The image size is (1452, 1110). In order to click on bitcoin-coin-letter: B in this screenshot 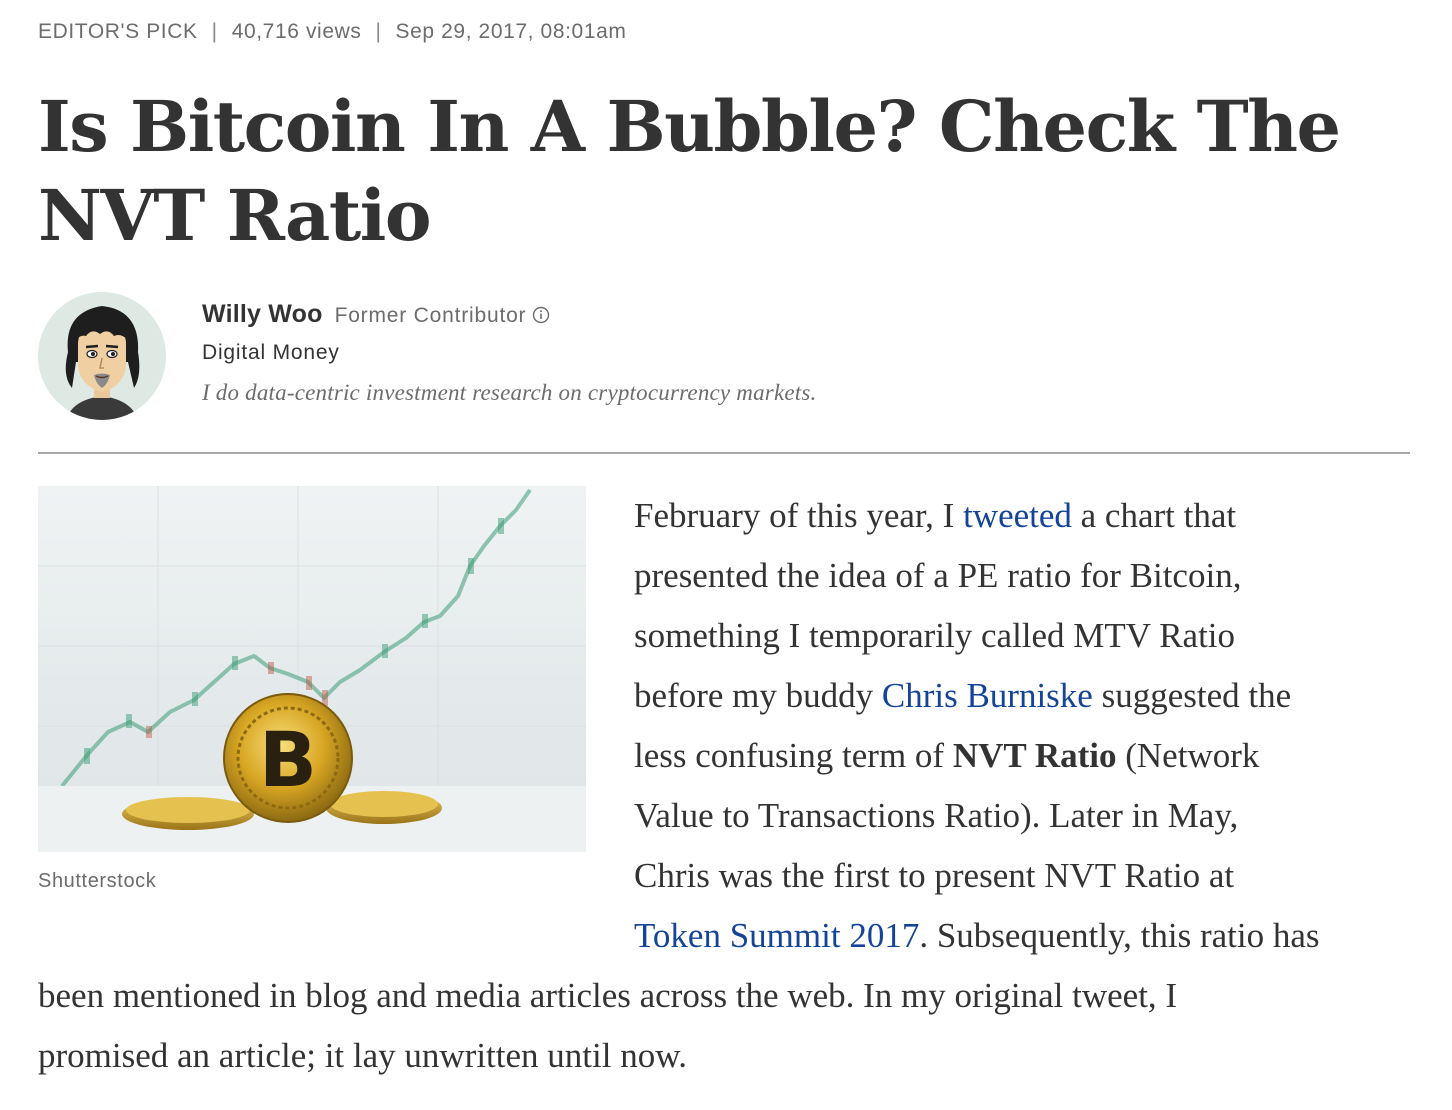, I will do `click(288, 759)`.